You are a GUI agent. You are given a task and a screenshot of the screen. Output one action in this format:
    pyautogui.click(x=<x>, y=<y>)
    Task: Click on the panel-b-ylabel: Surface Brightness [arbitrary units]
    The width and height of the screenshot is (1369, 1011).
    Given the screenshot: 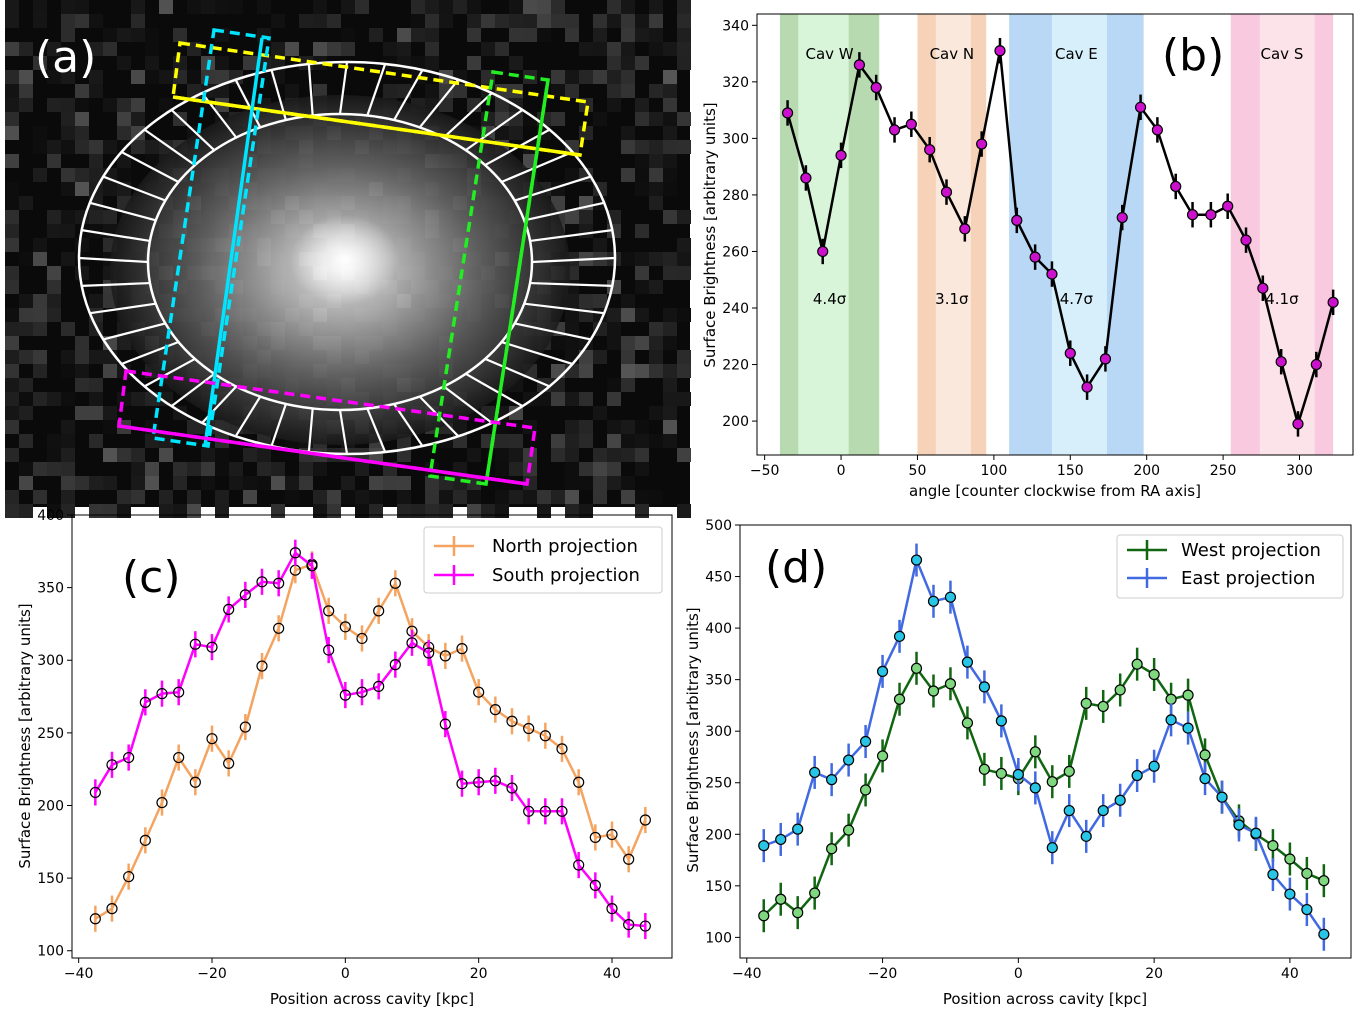 What is the action you would take?
    pyautogui.click(x=710, y=234)
    